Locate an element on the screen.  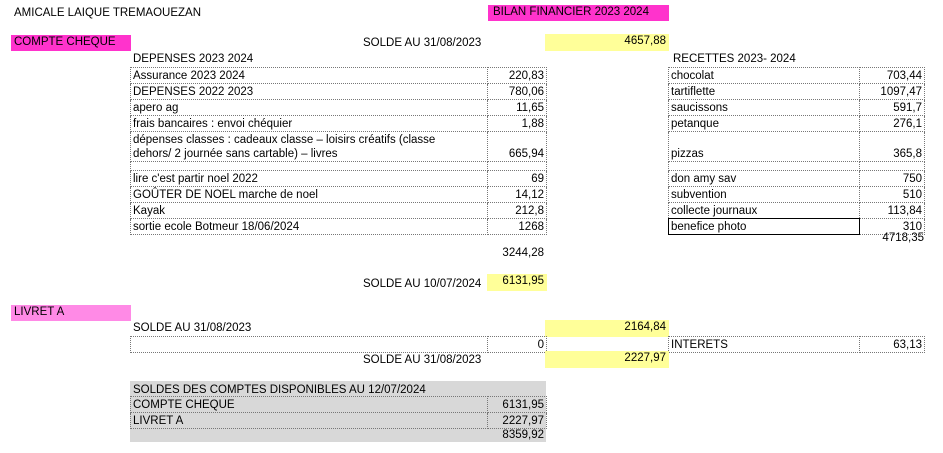
table-row: 0 is located at coordinates (338, 344).